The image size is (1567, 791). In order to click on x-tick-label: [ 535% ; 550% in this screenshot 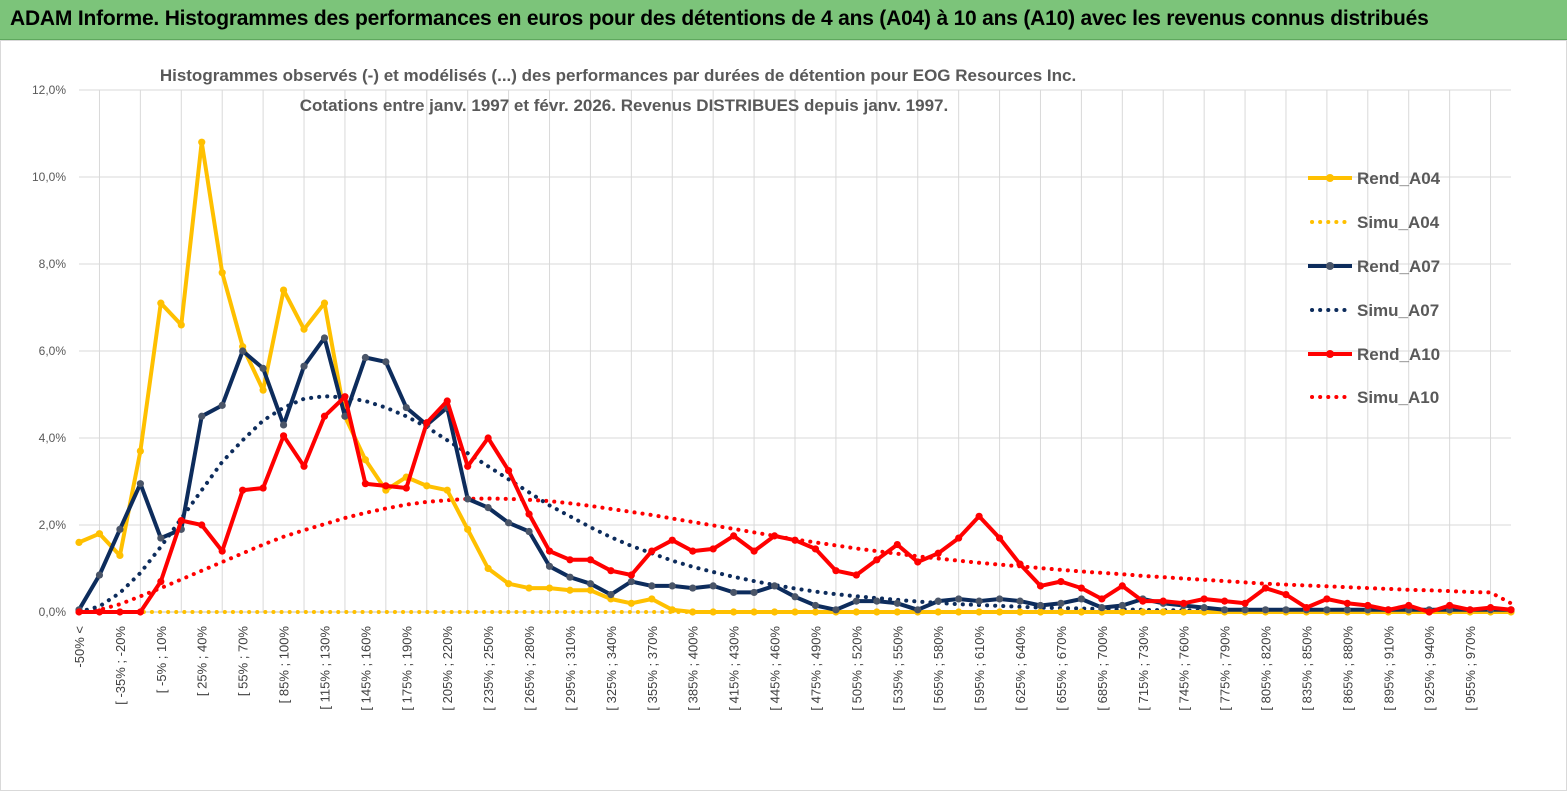, I will do `click(897, 668)`.